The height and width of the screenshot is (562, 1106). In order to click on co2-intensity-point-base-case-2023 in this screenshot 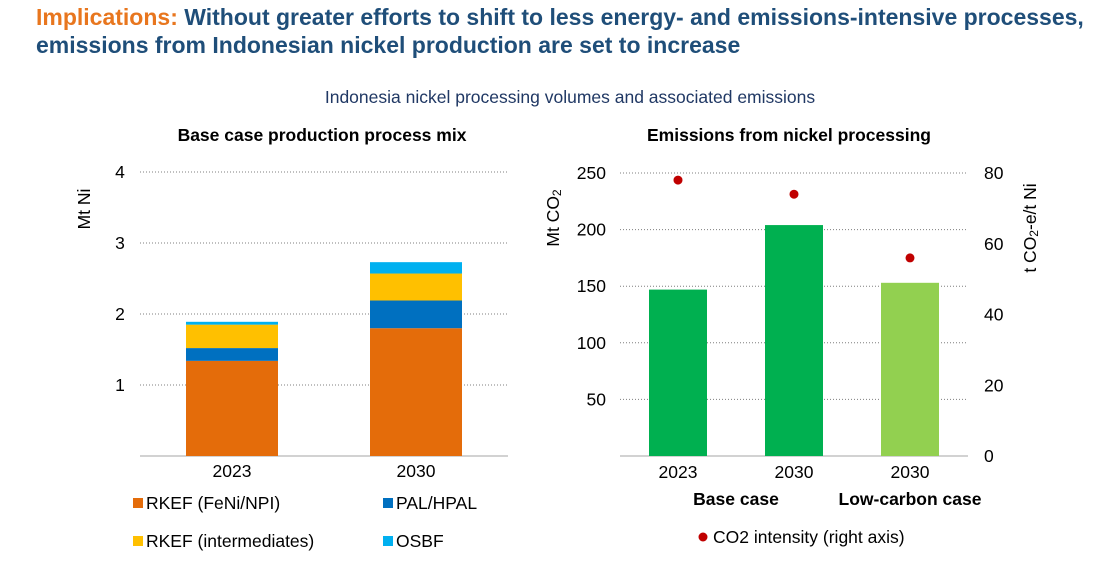, I will do `click(678, 180)`.